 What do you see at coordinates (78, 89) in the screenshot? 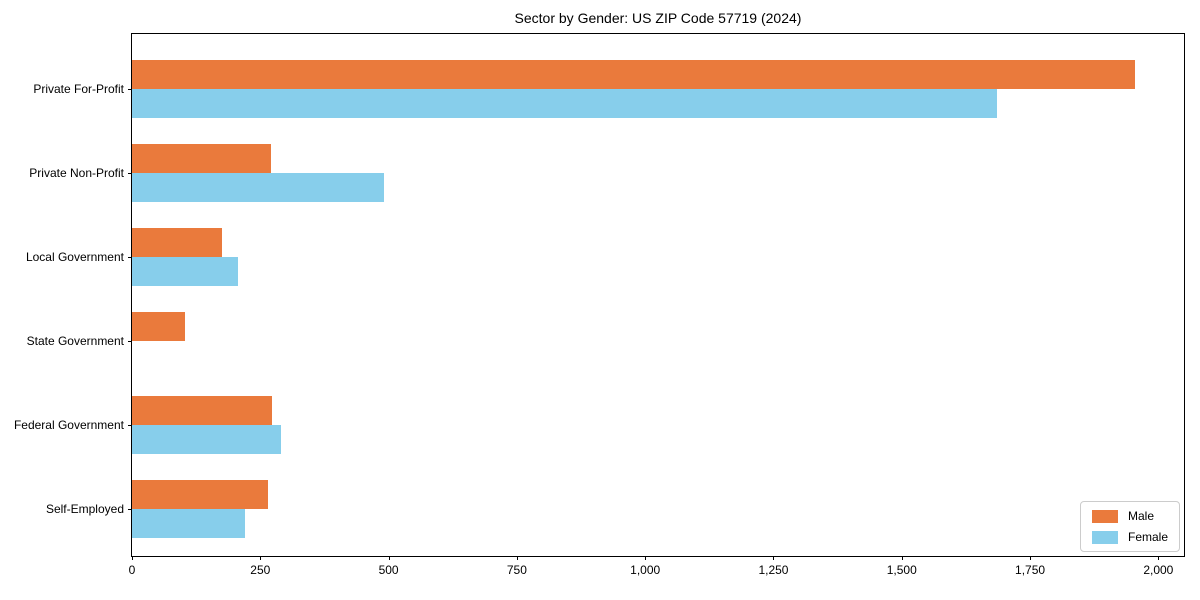
I see `y-tick-label: Private For-Profit` at bounding box center [78, 89].